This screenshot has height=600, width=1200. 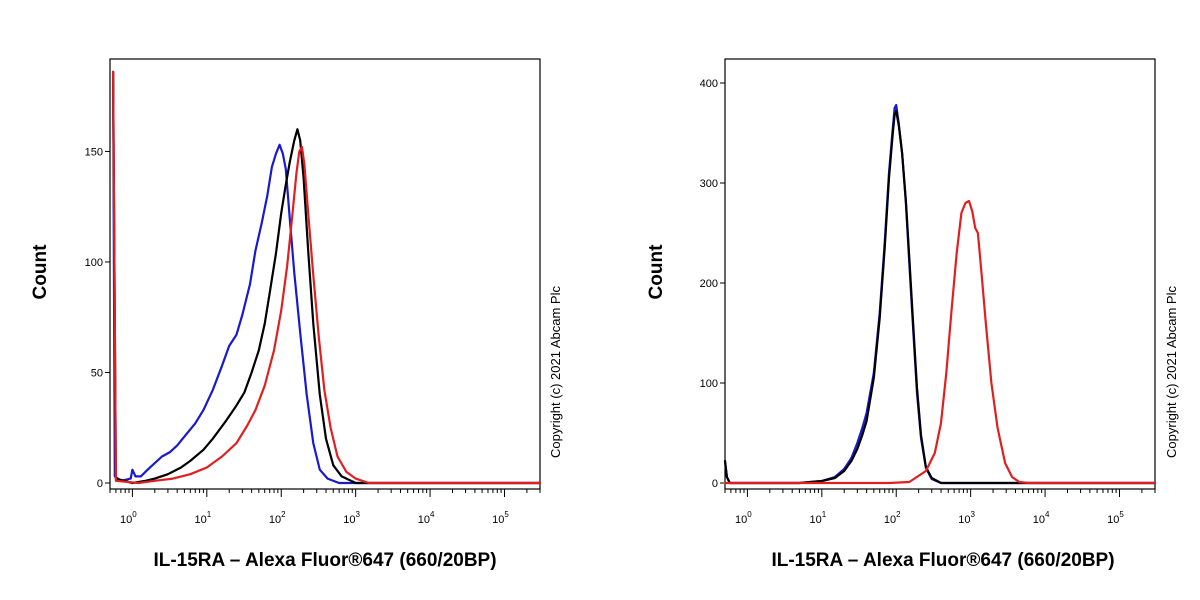 What do you see at coordinates (555, 372) in the screenshot?
I see `copyright-1: Copyright (c) 2021 Abcam Plc` at bounding box center [555, 372].